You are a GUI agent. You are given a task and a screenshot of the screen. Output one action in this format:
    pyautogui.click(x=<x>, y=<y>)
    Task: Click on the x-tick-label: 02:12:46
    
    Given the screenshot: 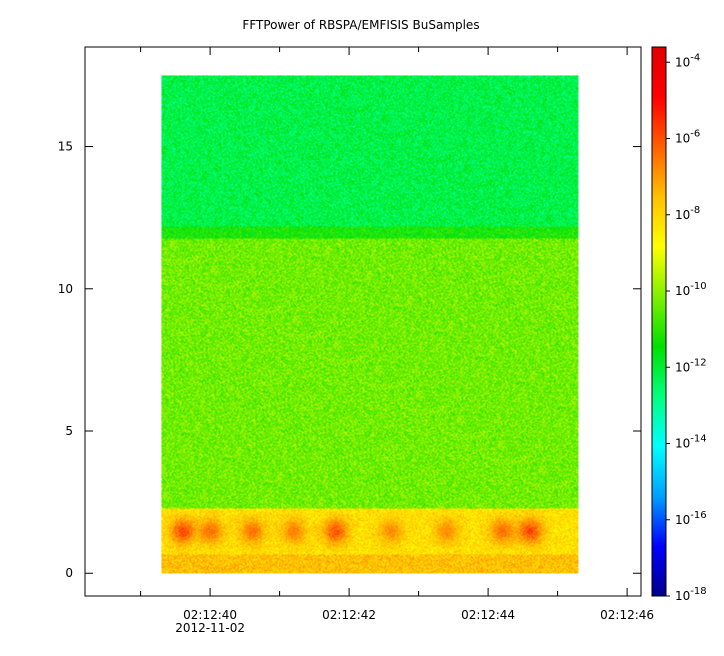 What is the action you would take?
    pyautogui.click(x=627, y=615)
    